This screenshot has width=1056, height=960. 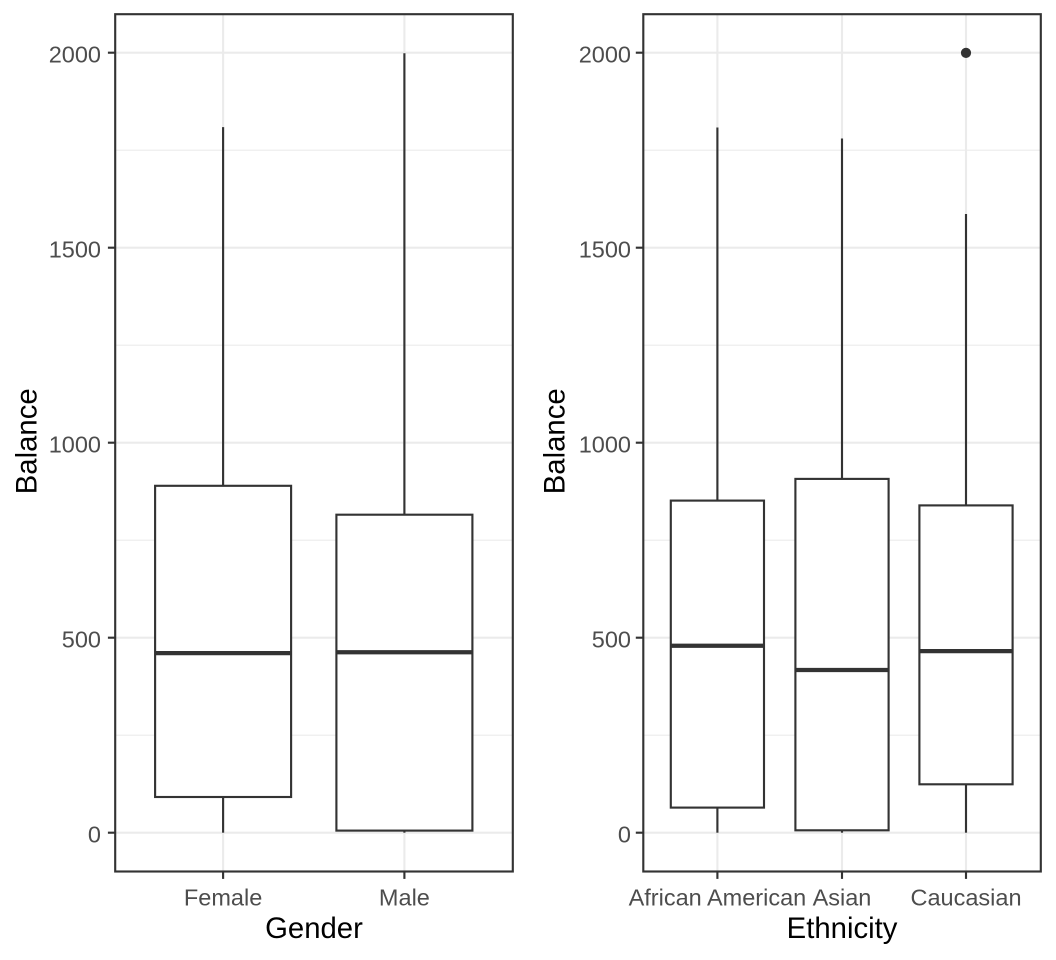 I want to click on svg-text: Female, so click(x=223, y=897).